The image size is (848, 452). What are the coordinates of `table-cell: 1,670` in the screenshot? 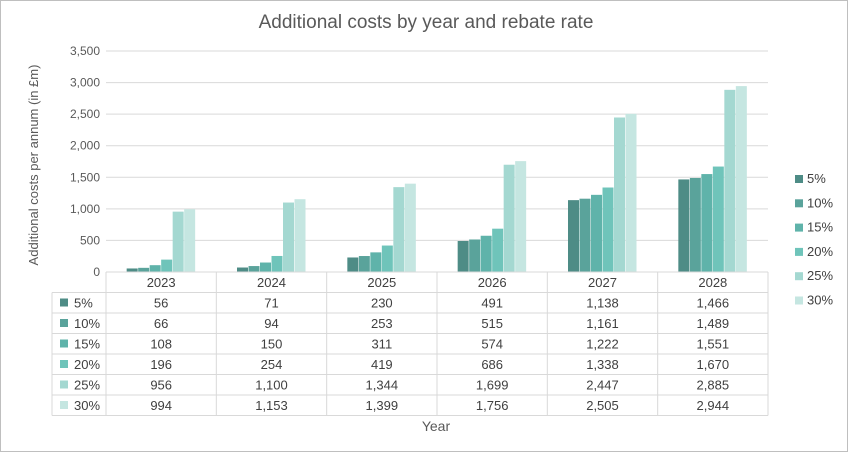 It's located at (713, 364).